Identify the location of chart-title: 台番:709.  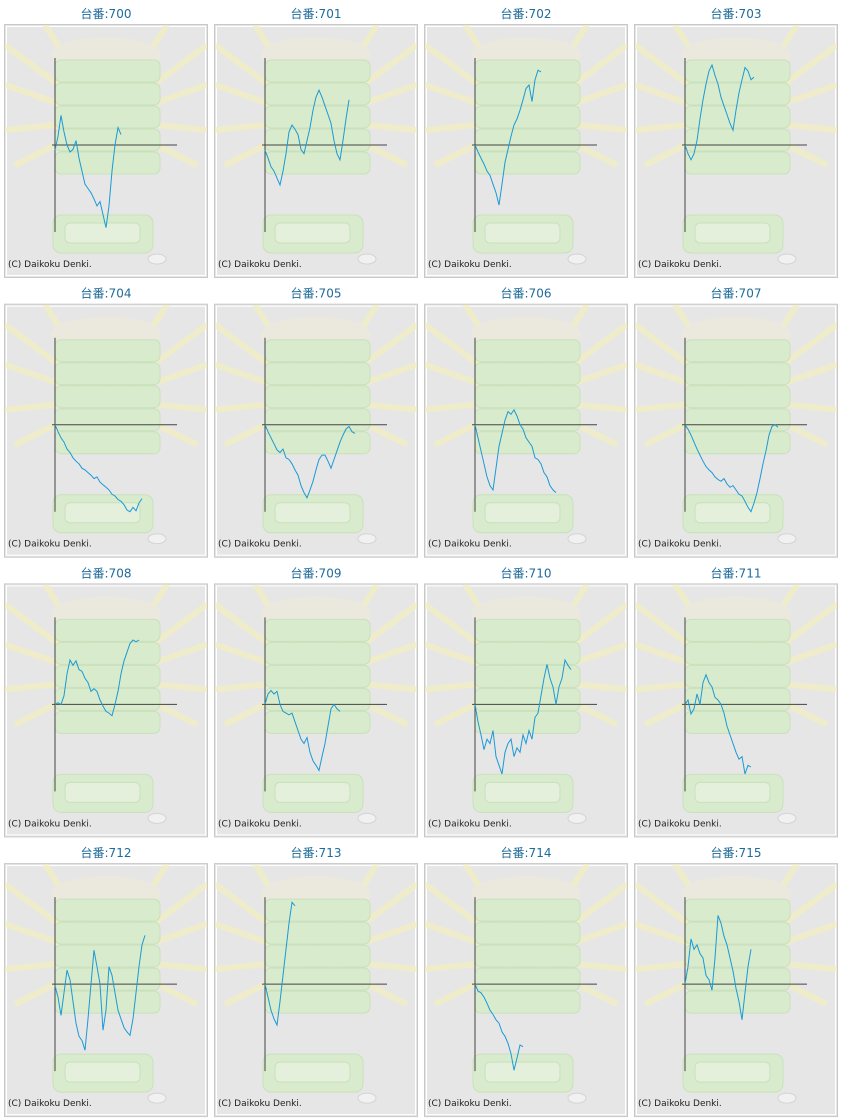
(316, 572).